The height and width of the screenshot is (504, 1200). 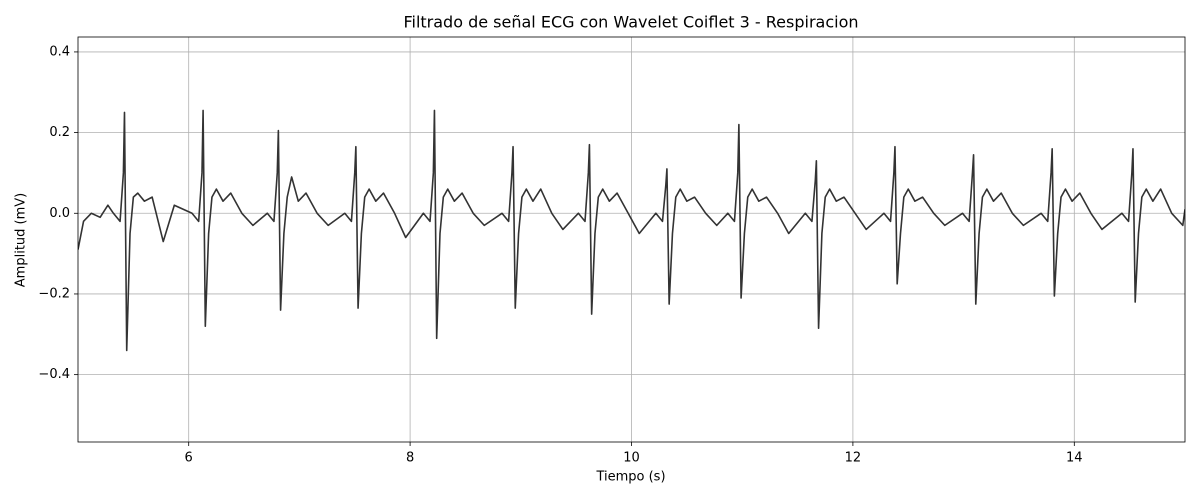 What do you see at coordinates (21, 240) in the screenshot?
I see `y-axis-label: Amplitud (mV)` at bounding box center [21, 240].